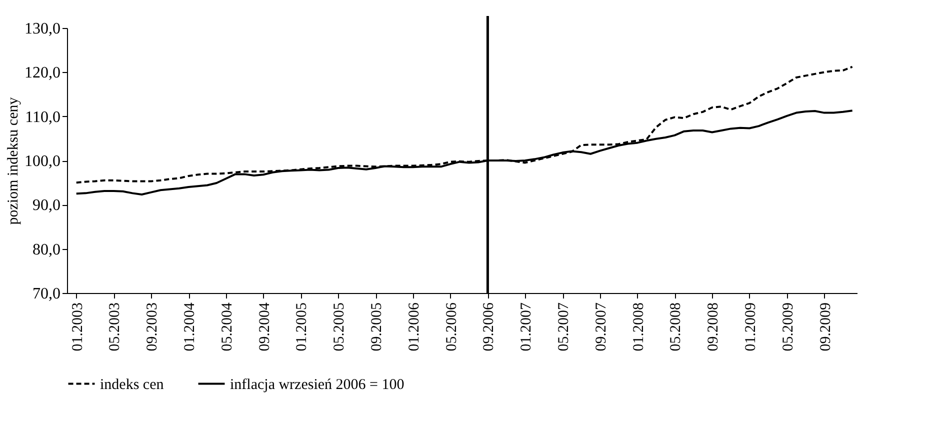  I want to click on x-tick-label: 09.2007, so click(601, 327).